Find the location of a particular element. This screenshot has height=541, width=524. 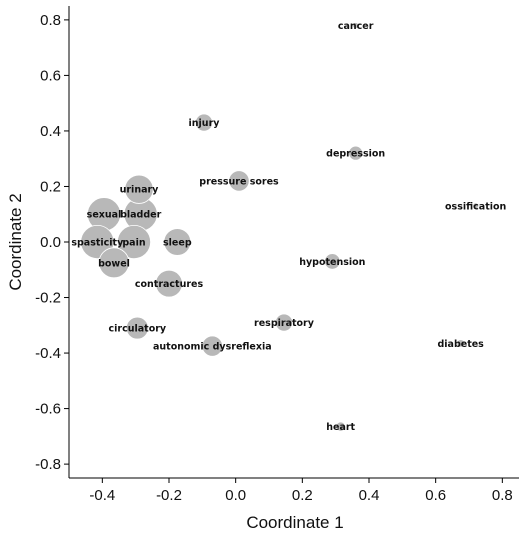

point-label: depression is located at coordinates (355, 154).